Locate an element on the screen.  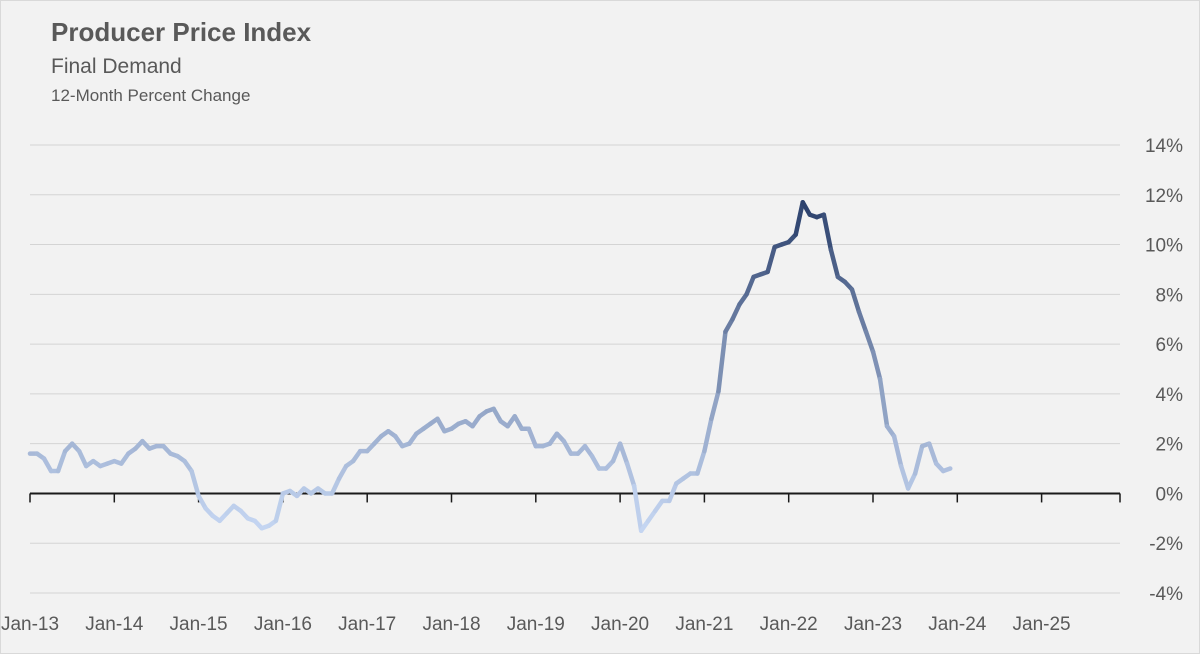
x-tick-label: Jan-18 is located at coordinates (451, 624).